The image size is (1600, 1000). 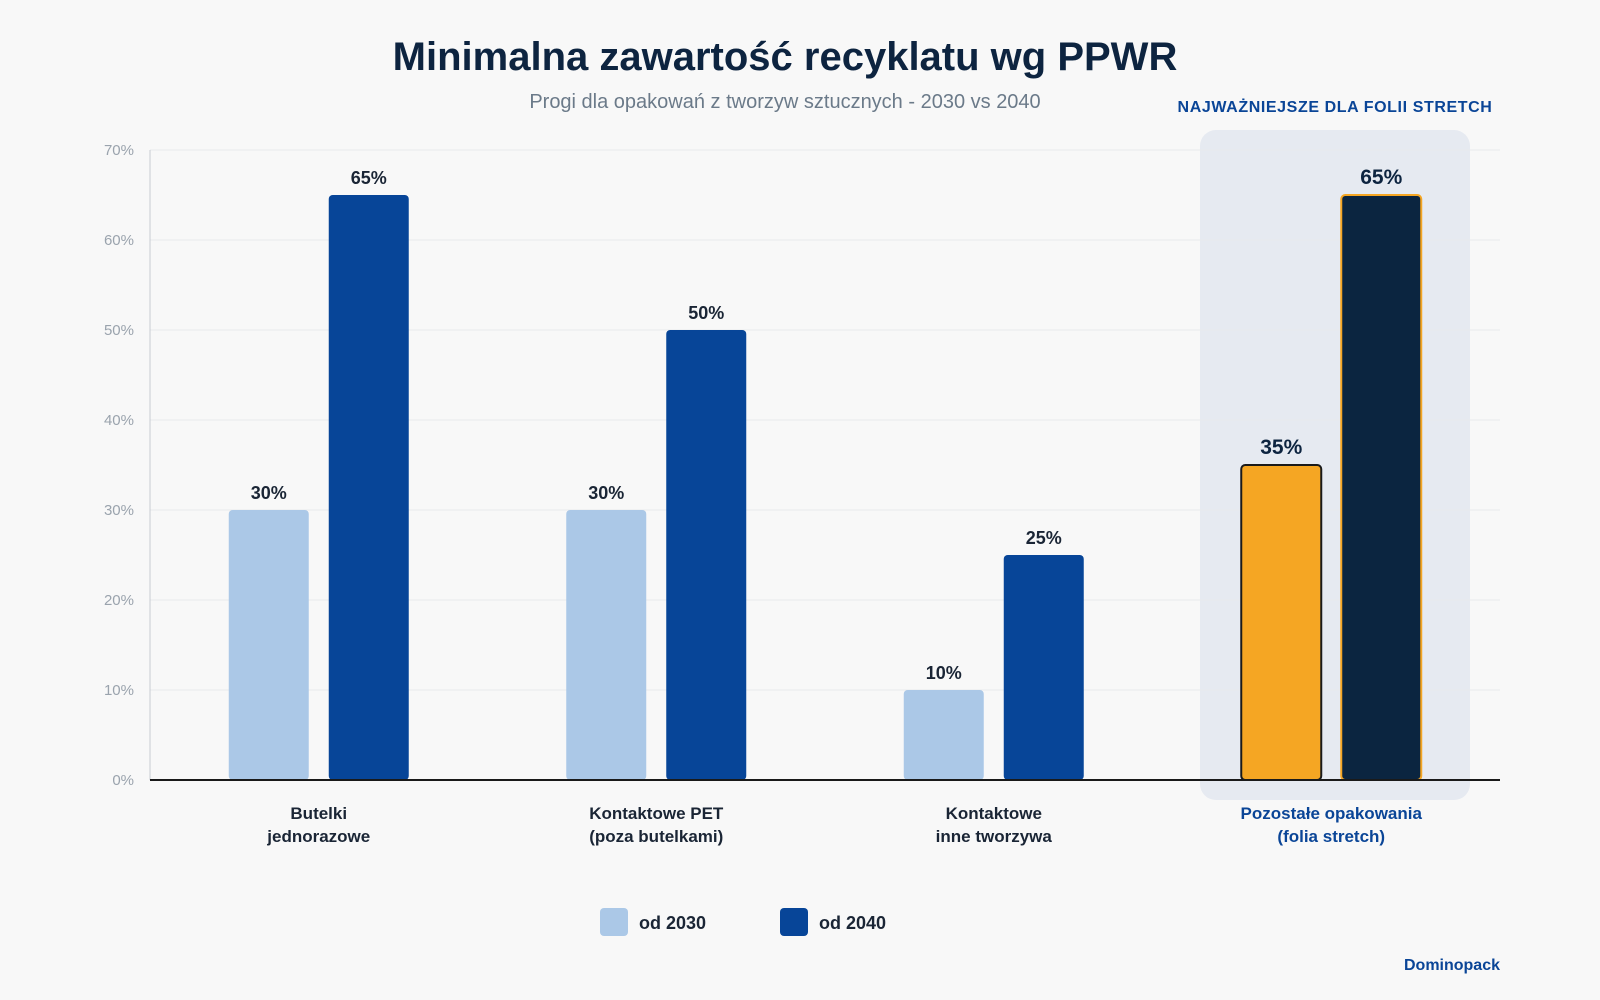 What do you see at coordinates (706, 313) in the screenshot?
I see `data-label: 50%` at bounding box center [706, 313].